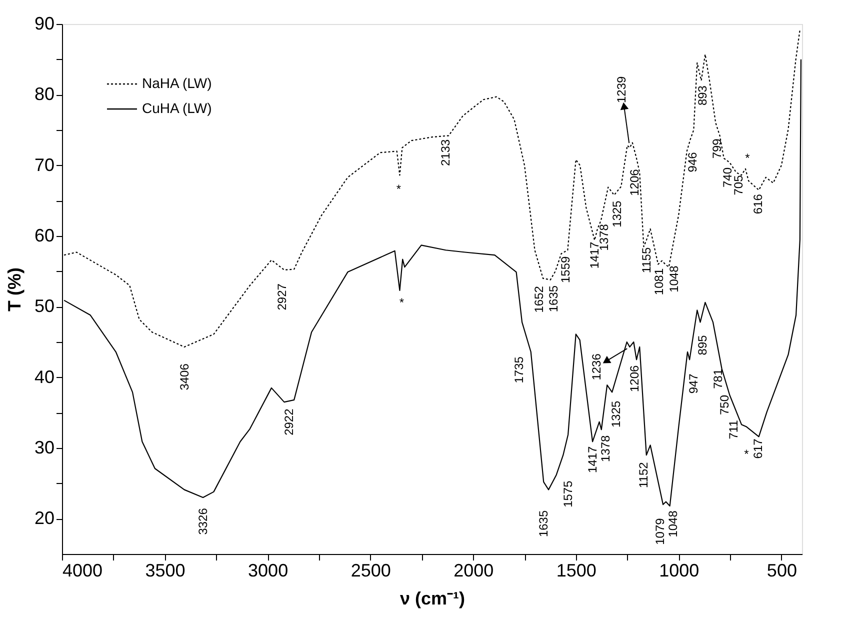 This screenshot has height=636, width=844. Describe the element at coordinates (593, 459) in the screenshot. I see `annotation: 1417` at that location.